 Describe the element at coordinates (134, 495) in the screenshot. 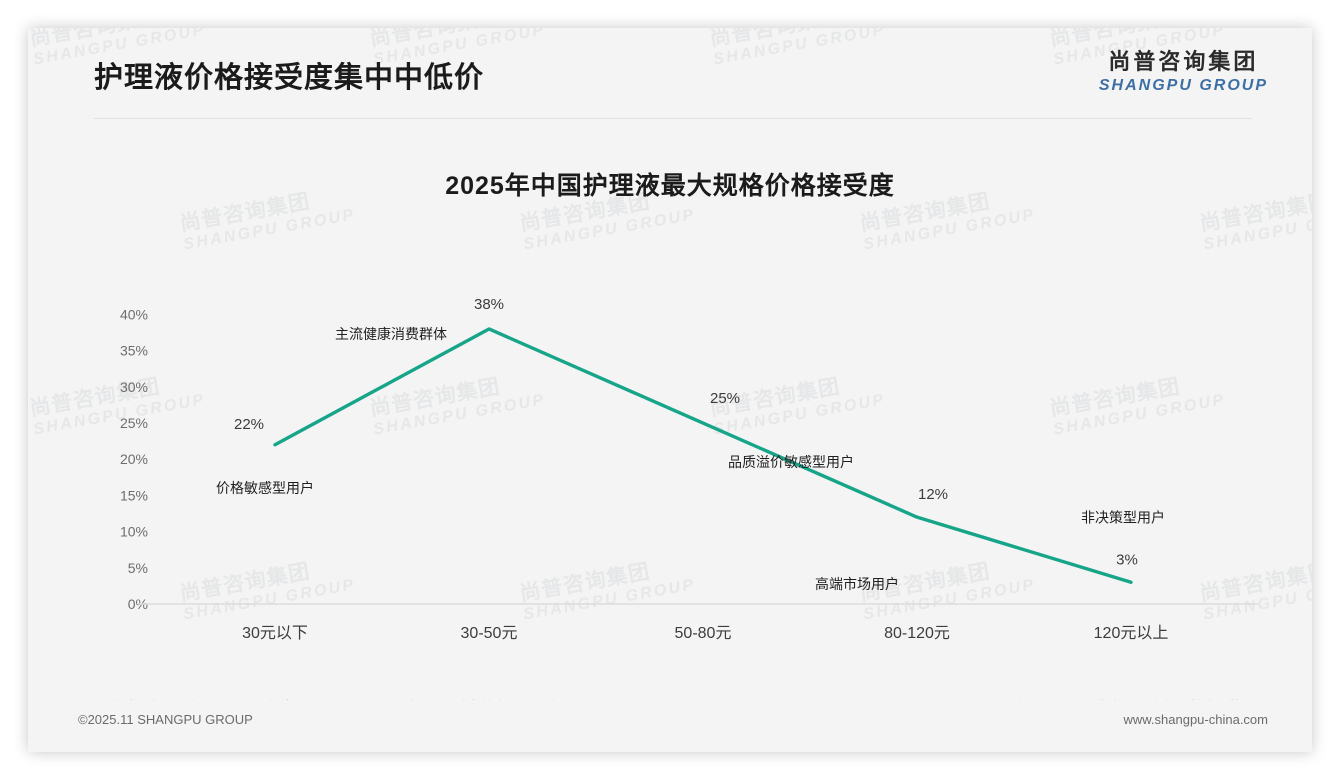

I see `y-axis-tick: 15%` at that location.